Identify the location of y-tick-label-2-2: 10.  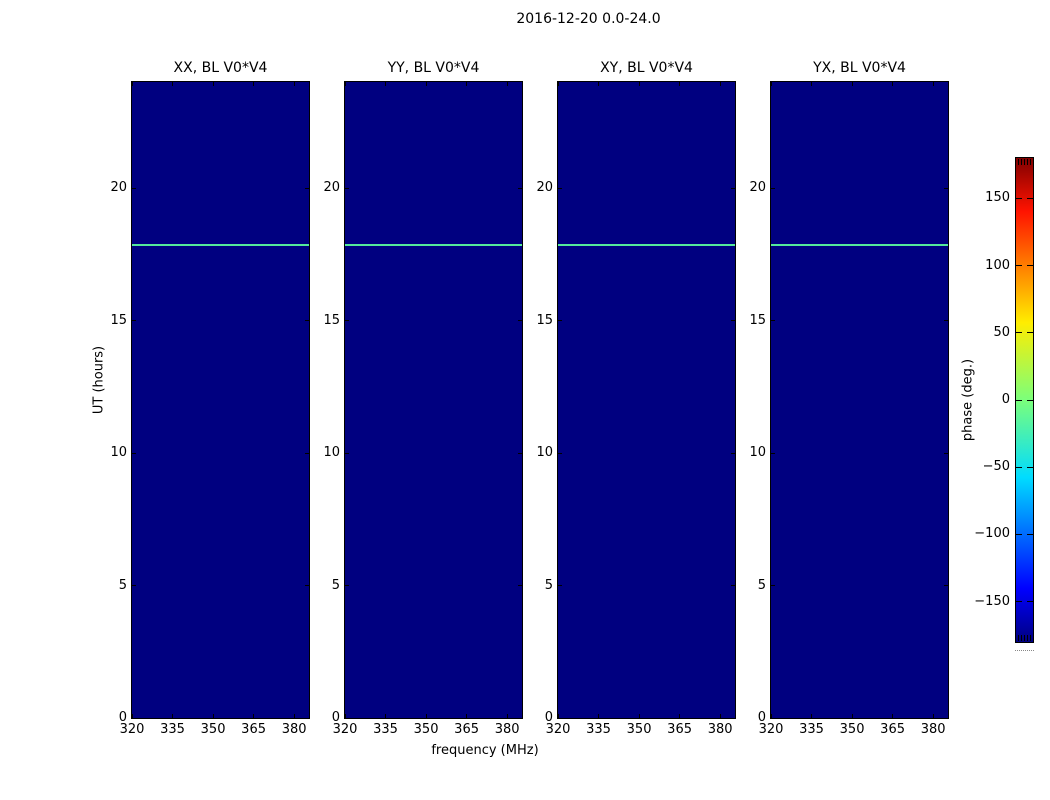
(544, 452).